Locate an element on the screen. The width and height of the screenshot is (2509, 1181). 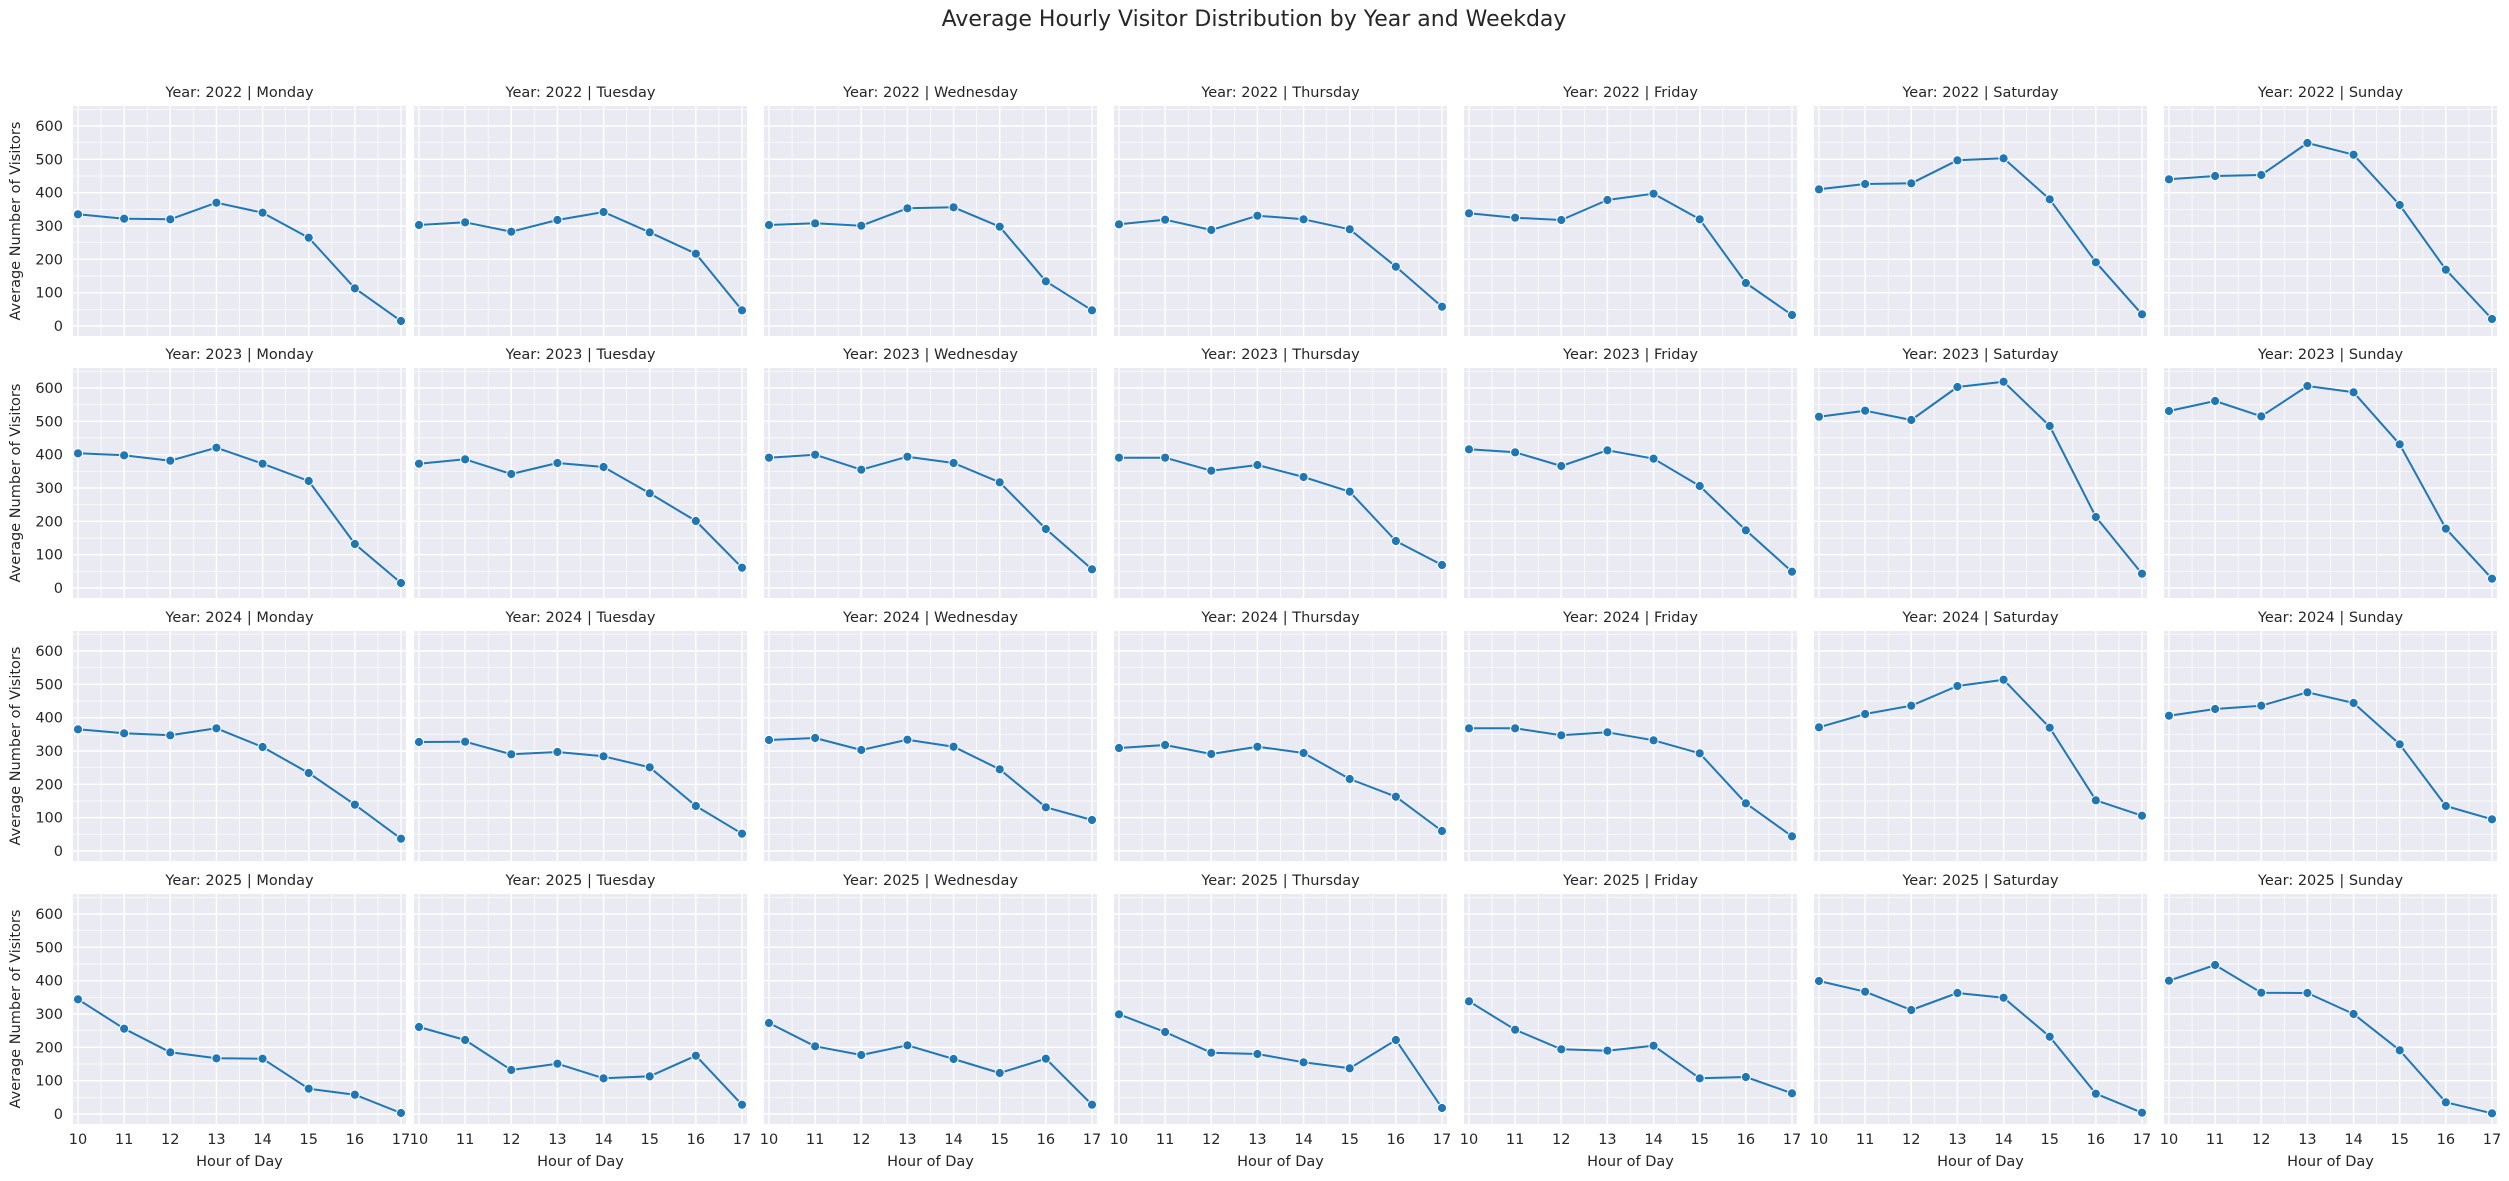
y-tick-label: 200 is located at coordinates (49, 1048).